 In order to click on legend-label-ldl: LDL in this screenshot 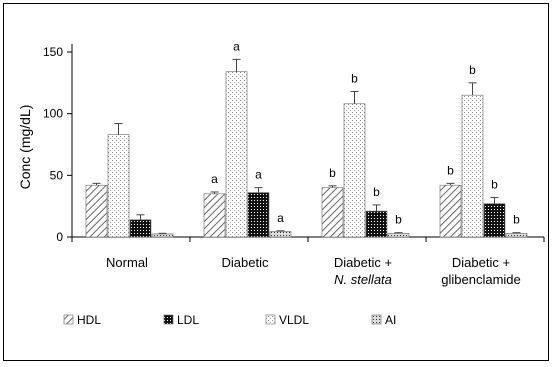, I will do `click(188, 320)`.